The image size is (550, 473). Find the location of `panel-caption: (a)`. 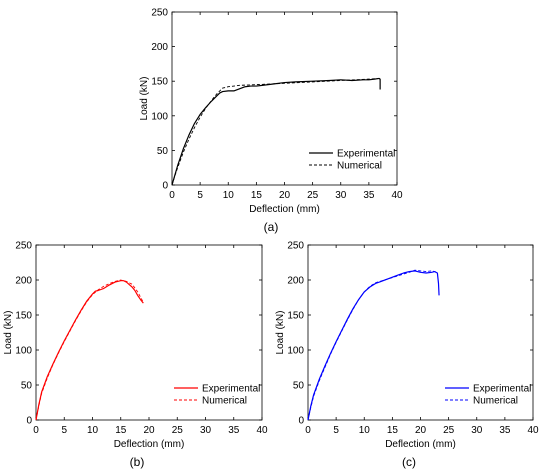

panel-caption: (a) is located at coordinates (271, 227).